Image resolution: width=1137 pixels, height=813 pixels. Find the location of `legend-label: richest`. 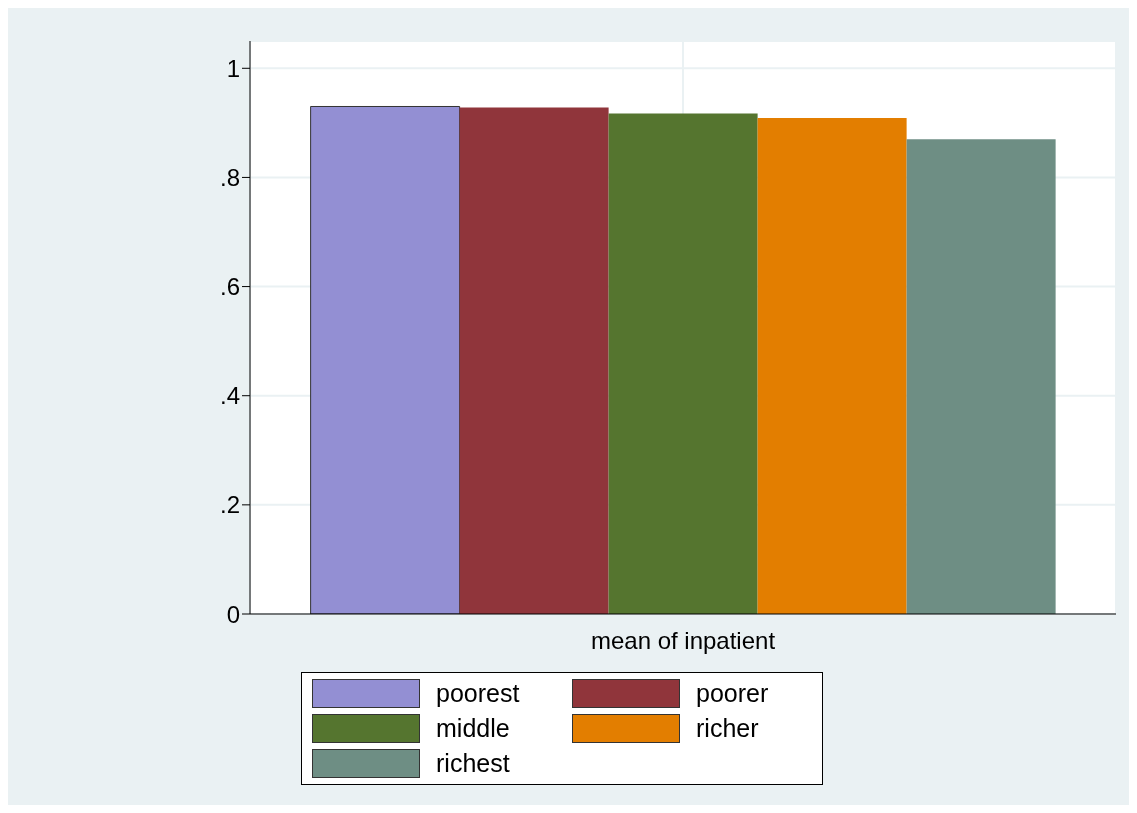

legend-label: richest is located at coordinates (473, 763).